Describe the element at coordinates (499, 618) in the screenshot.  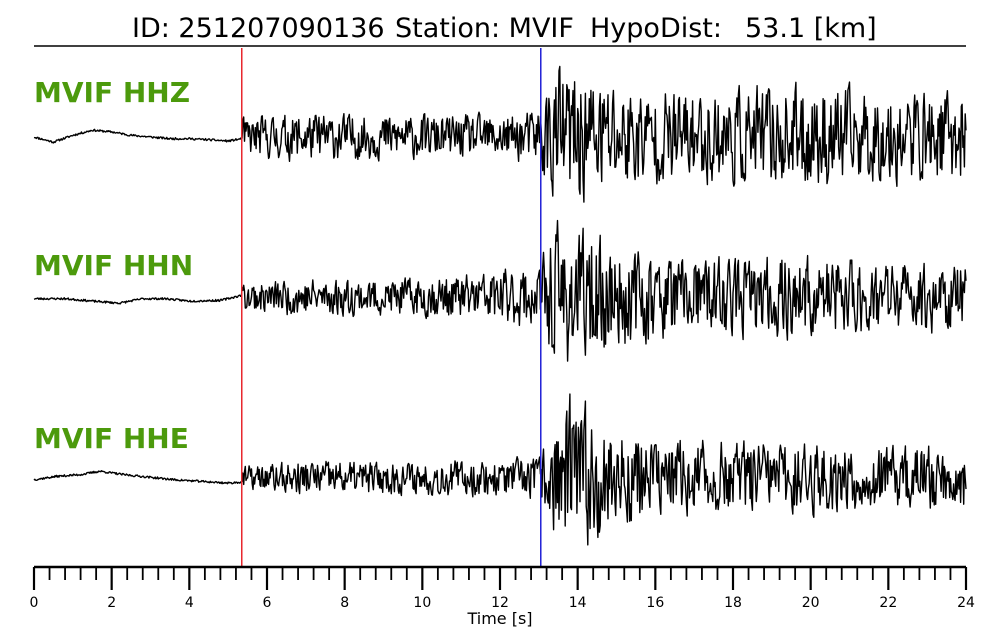
I see `x-axis-label: Time [s]` at that location.